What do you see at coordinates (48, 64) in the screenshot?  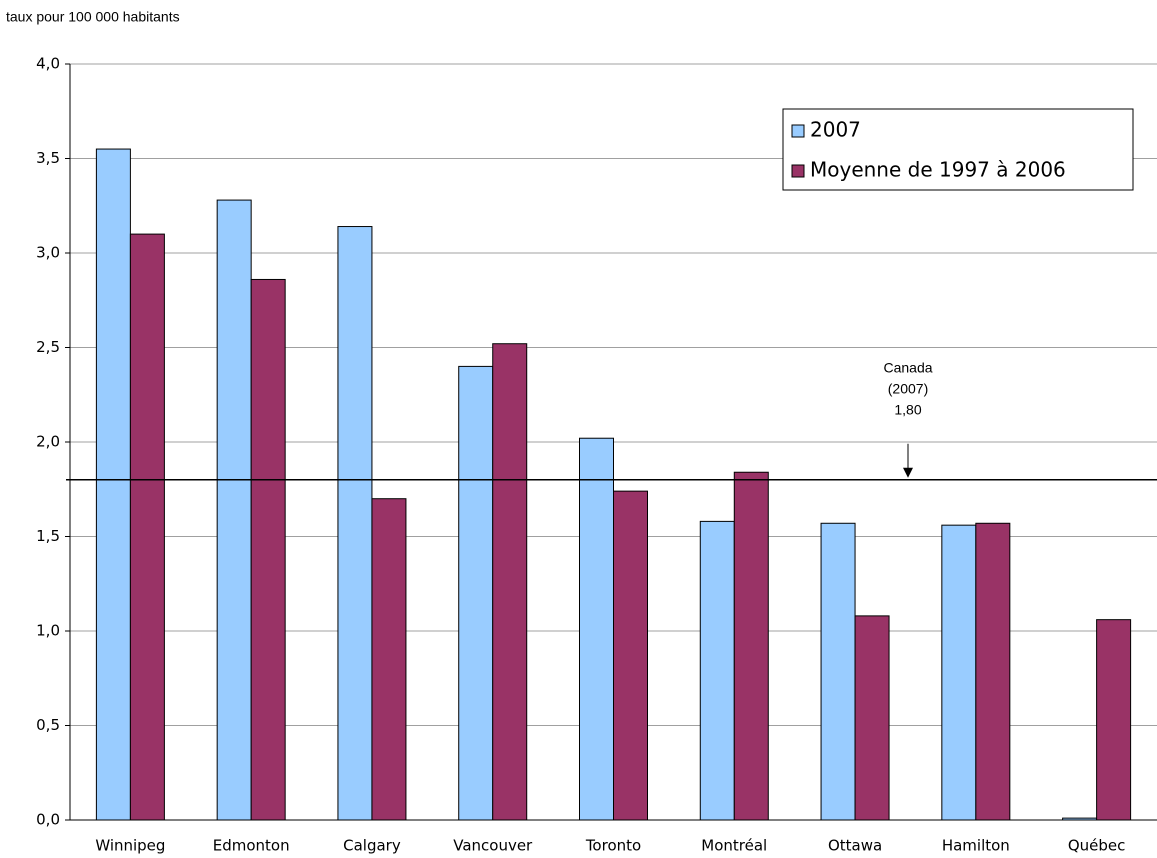 I see `y-tick-label: 4,0` at bounding box center [48, 64].